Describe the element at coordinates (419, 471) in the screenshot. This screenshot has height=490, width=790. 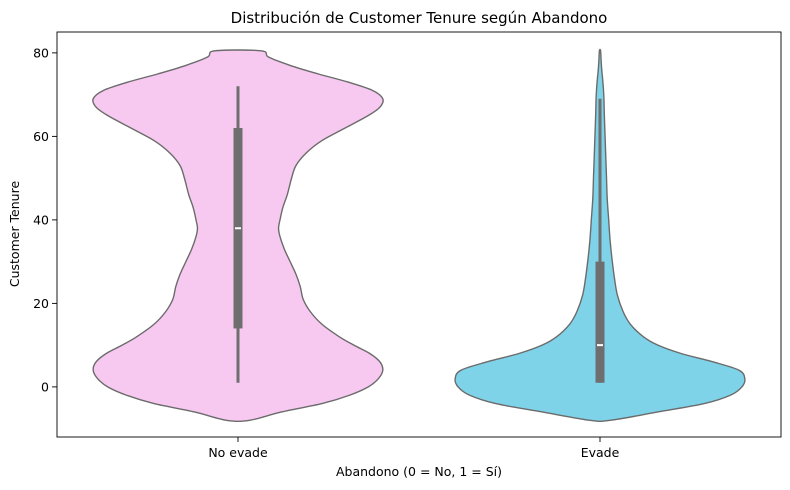
I see `x-axis-label: Abandono (0 = No, 1 = Sí)` at that location.